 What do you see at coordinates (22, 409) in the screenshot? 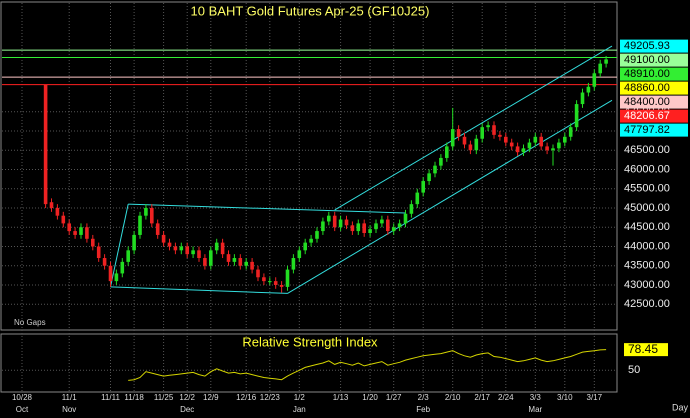
I see `month-label: Oct` at bounding box center [22, 409].